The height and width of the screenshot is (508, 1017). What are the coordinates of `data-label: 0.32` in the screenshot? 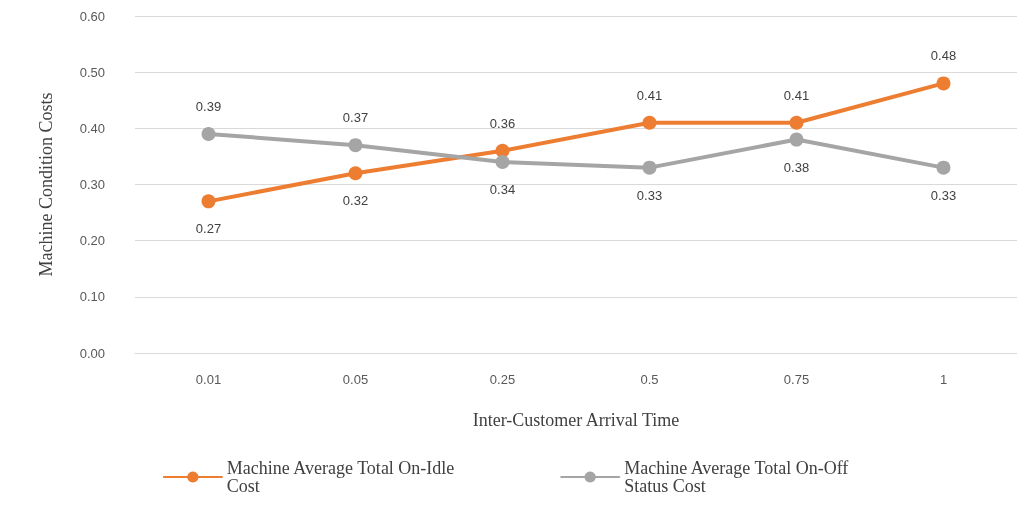 It's located at (355, 201).